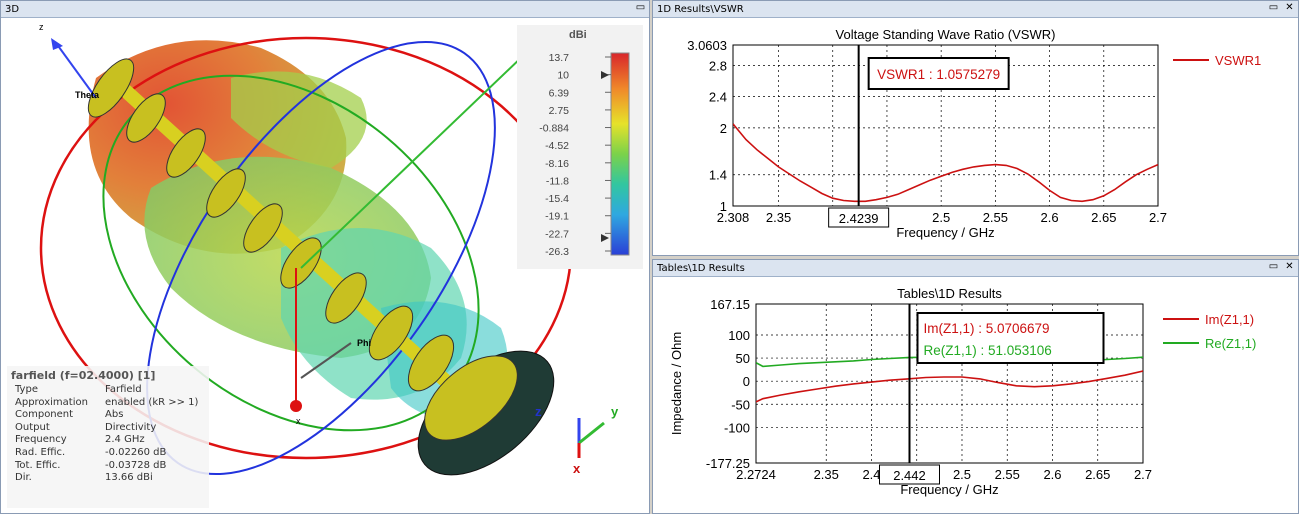 This screenshot has height=514, width=1299. What do you see at coordinates (559, 93) in the screenshot?
I see `colorbar-tick-label: 6.39` at bounding box center [559, 93].